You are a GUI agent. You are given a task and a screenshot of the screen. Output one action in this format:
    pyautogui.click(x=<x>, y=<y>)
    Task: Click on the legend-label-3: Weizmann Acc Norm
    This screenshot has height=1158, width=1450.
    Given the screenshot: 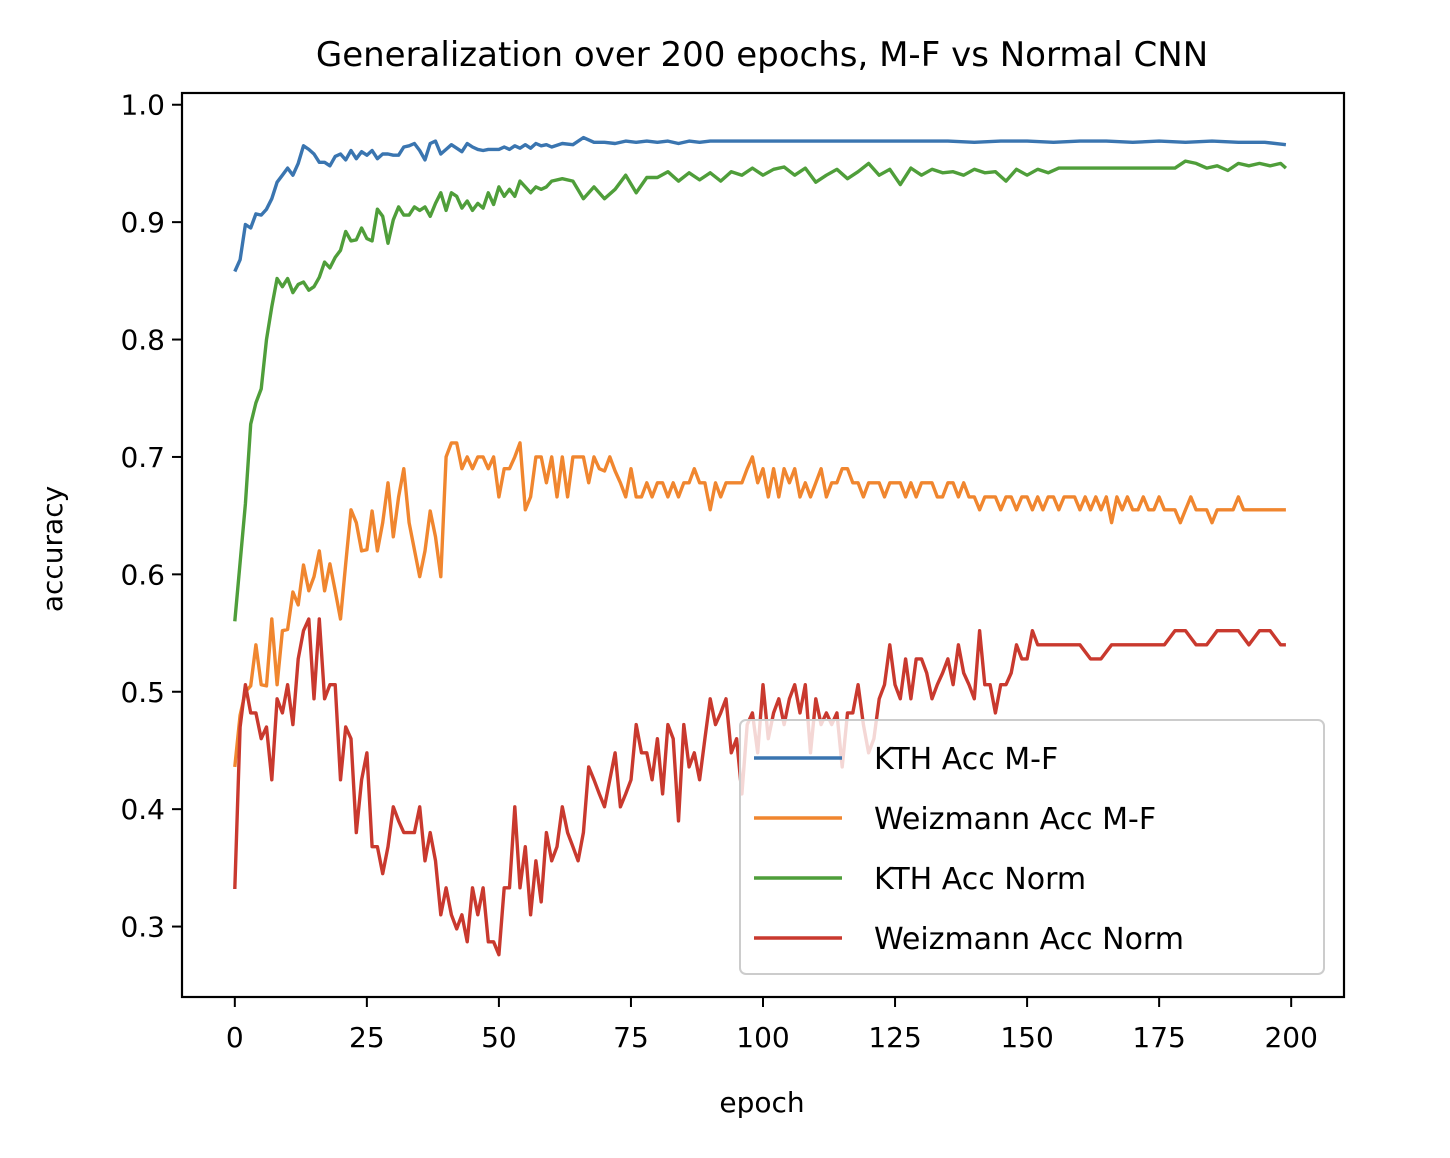 What is the action you would take?
    pyautogui.click(x=1029, y=939)
    